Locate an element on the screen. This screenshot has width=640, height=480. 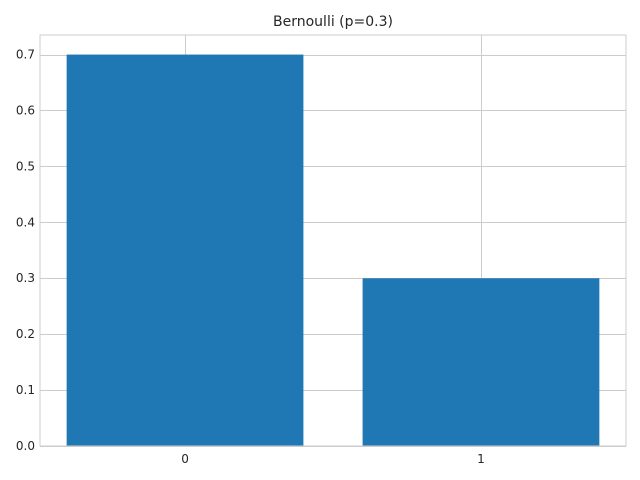
y-tick-label: 0.7 is located at coordinates (25, 55).